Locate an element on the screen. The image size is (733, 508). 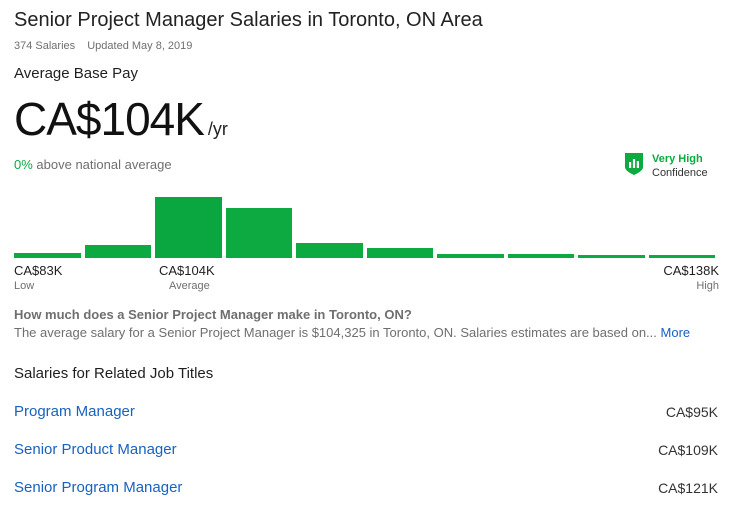
salary-histogram is located at coordinates (366, 224).